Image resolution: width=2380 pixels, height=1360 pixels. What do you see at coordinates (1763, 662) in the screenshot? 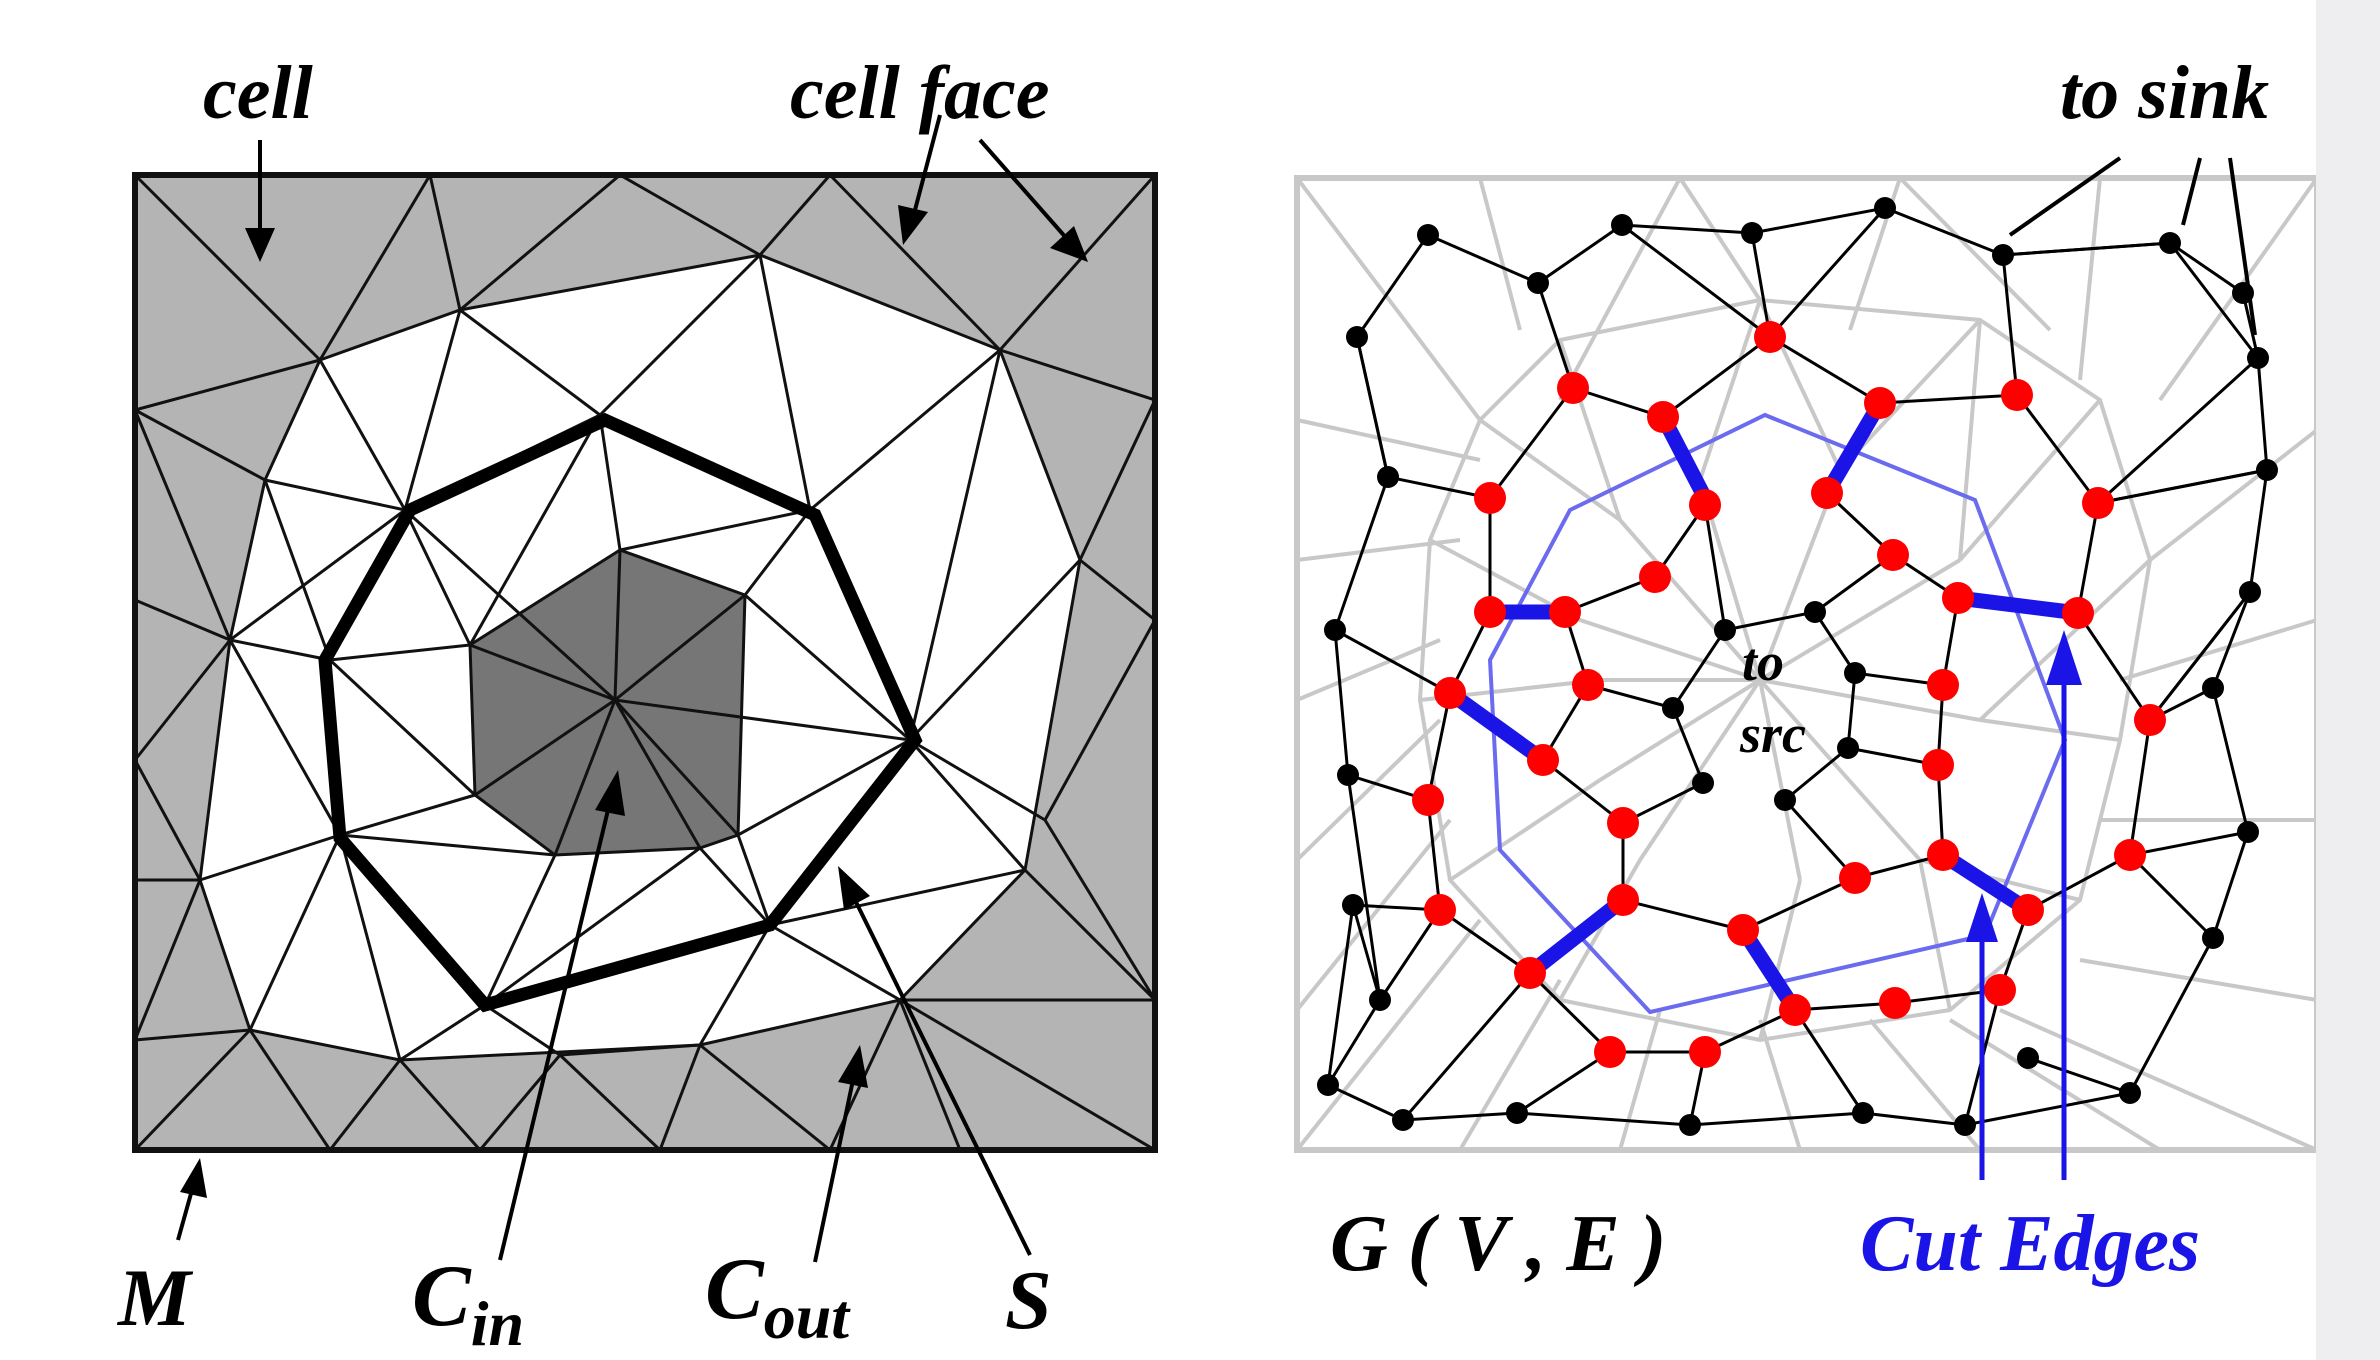
I see `to-label: to` at bounding box center [1763, 662].